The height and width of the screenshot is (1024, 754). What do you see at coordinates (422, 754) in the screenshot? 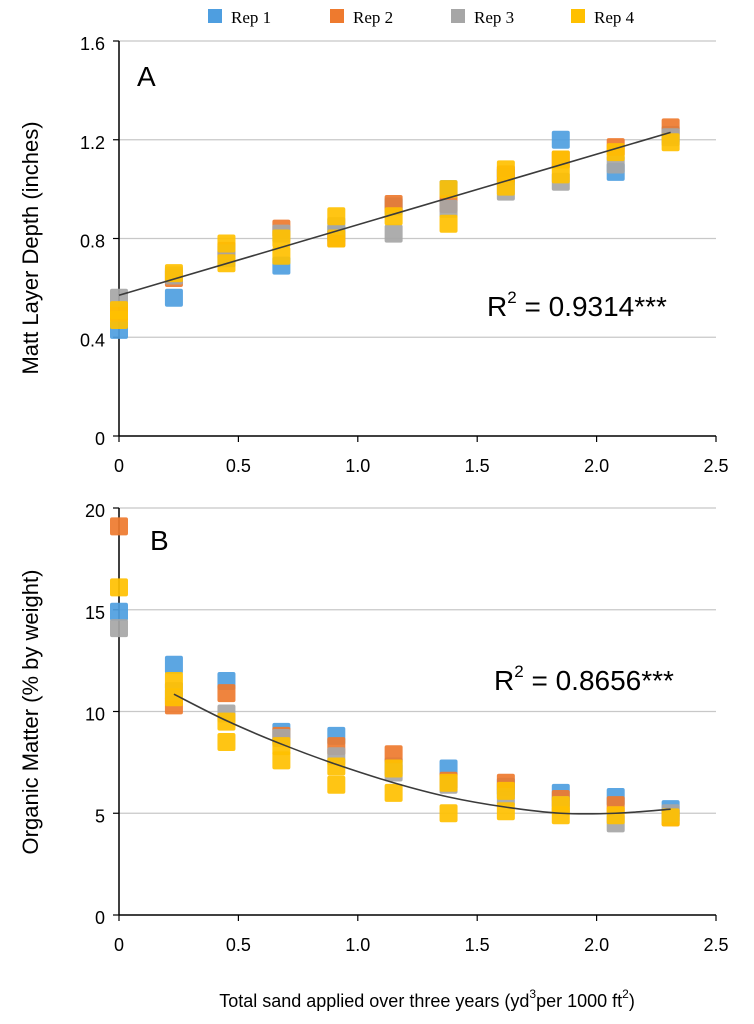
I see `trendline-b` at bounding box center [422, 754].